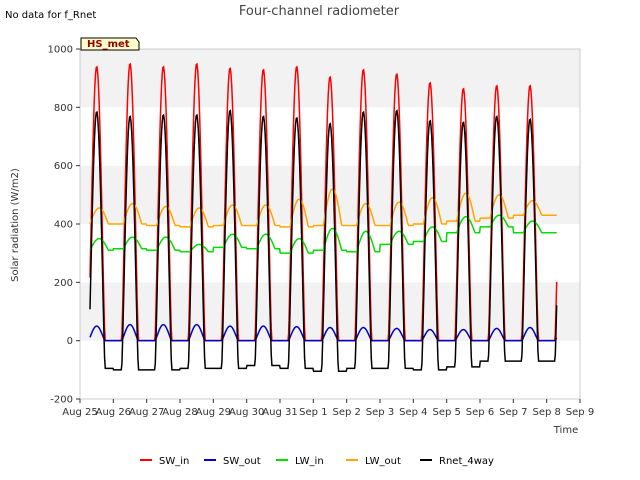 This screenshot has height=480, width=640. Describe the element at coordinates (60, 50) in the screenshot. I see `y-tick-label: 1000` at that location.